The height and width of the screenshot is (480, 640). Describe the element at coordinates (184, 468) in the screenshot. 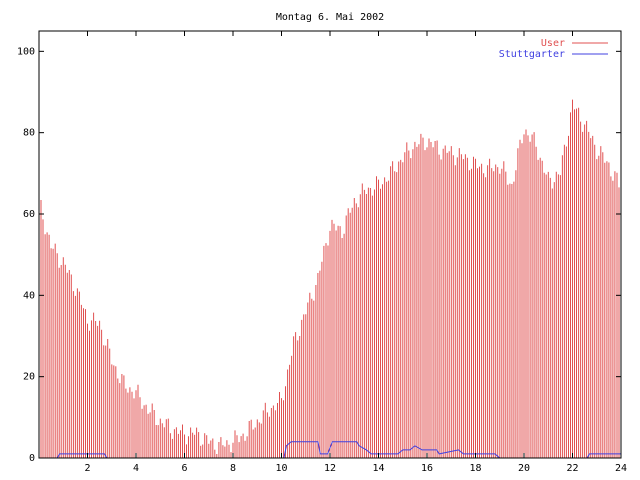

I see `x-tick-label: 6` at that location.